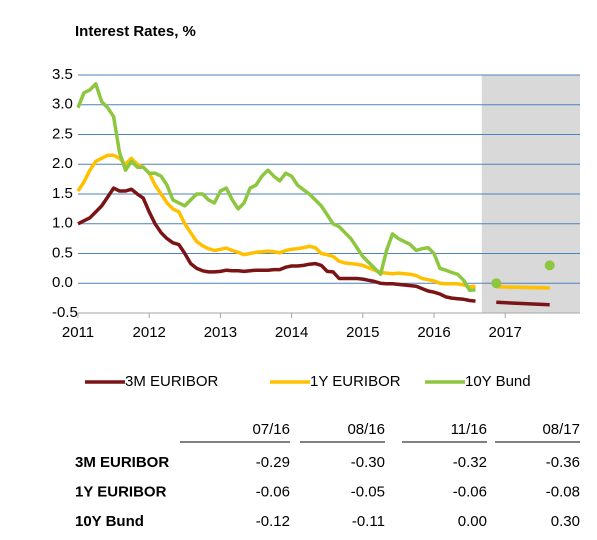 This screenshot has height=540, width=597. Describe the element at coordinates (172, 381) in the screenshot. I see `legend-label: 3M EURIBOR` at that location.